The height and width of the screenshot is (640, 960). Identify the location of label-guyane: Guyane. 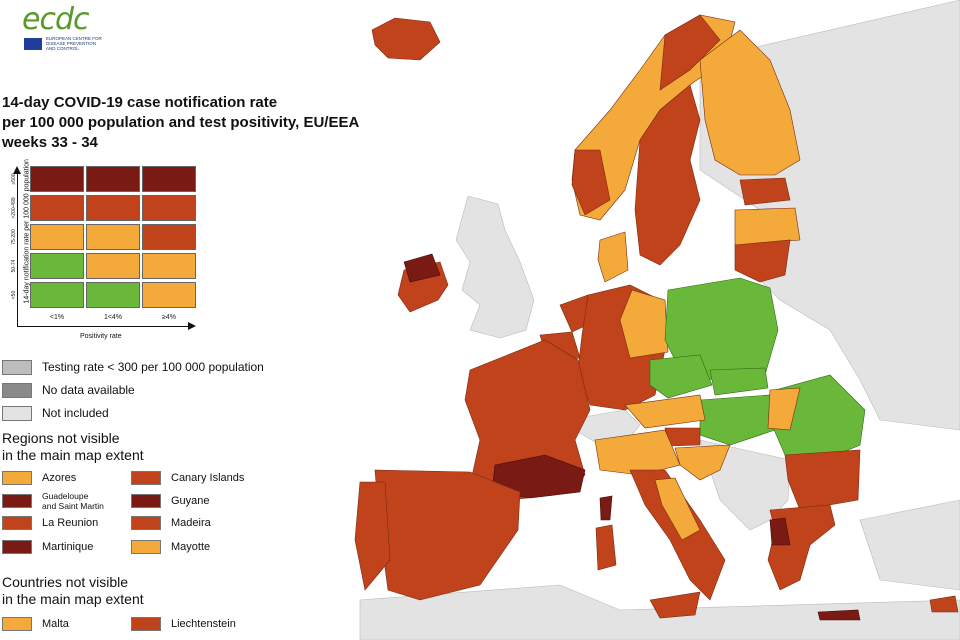
(190, 501).